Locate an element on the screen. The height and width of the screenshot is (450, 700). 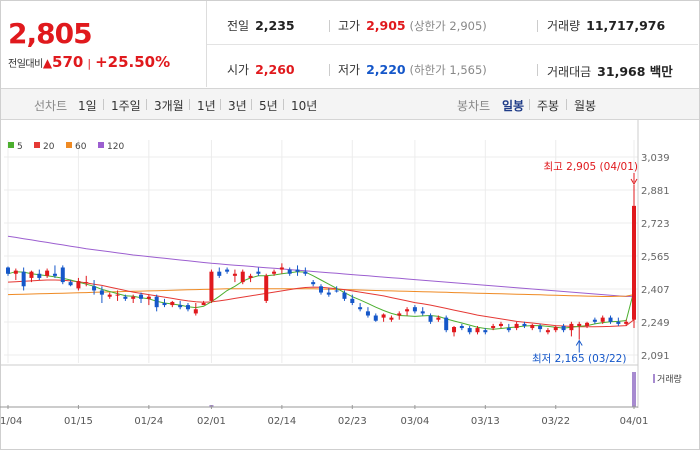
volume-panel: 거래량 is located at coordinates (445, 389).